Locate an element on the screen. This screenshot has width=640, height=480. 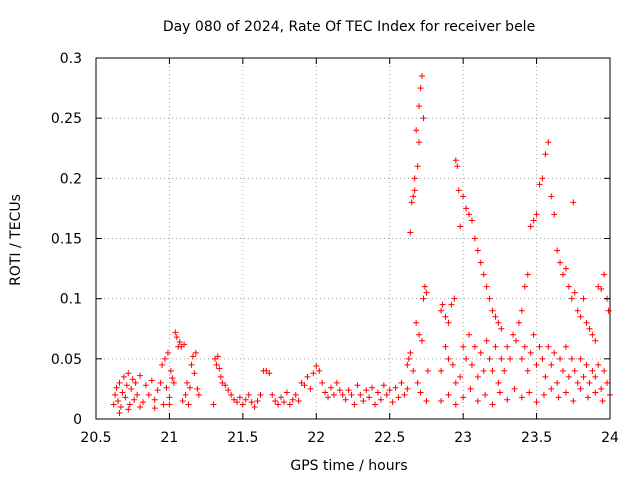
x-axis-label: GPS time / hours is located at coordinates (348, 466).